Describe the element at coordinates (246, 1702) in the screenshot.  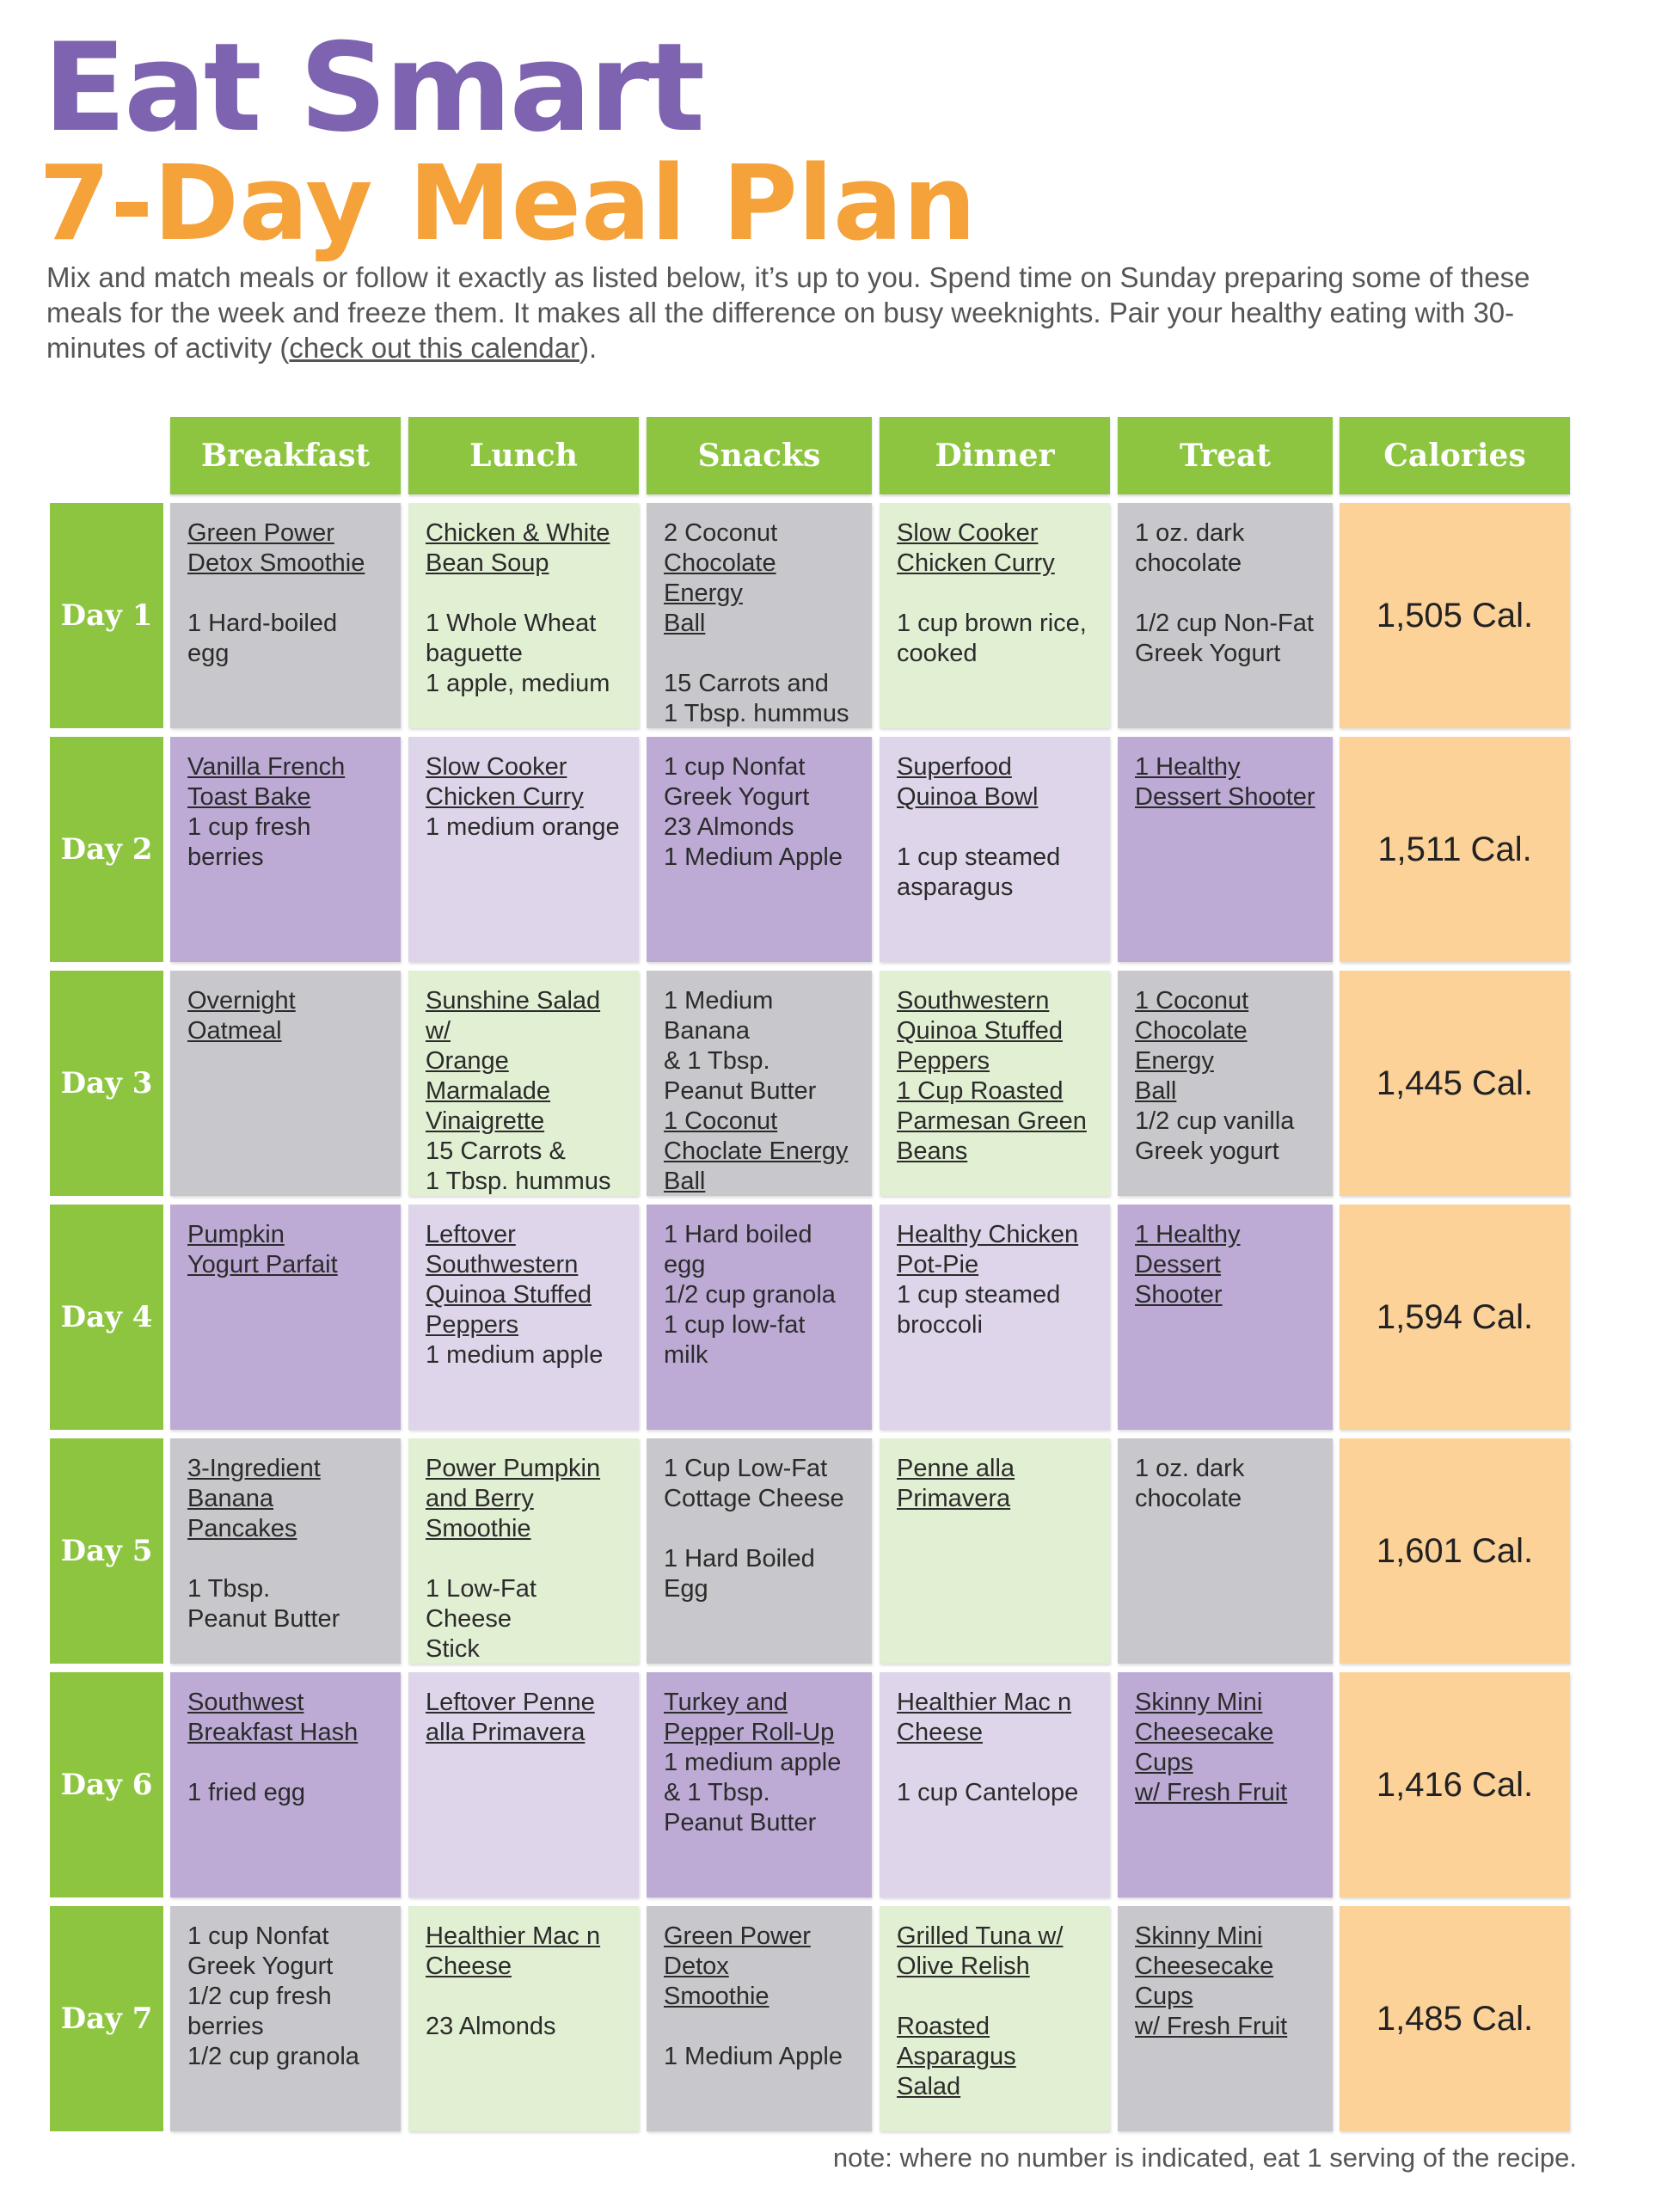
I see `recipe-link: Southwest` at that location.